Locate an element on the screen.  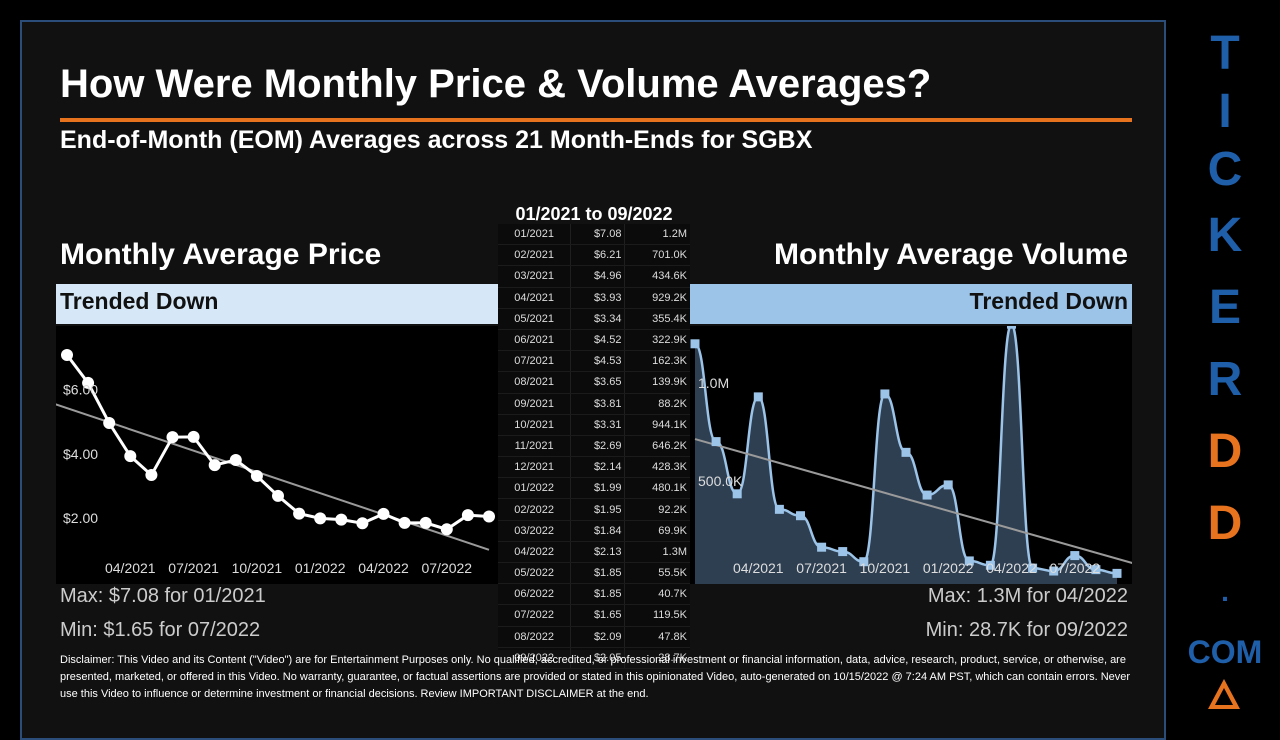
table-row: 03/2022 $1.84 69.9K is located at coordinates (594, 531).